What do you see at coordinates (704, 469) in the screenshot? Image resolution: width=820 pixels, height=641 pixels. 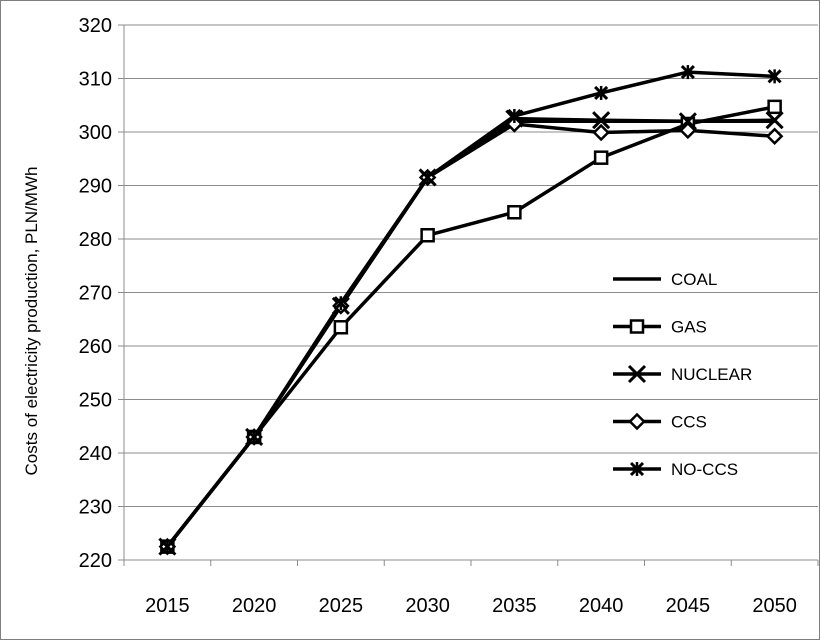 I see `legend-label-no-ccs: NO-CCS` at bounding box center [704, 469].